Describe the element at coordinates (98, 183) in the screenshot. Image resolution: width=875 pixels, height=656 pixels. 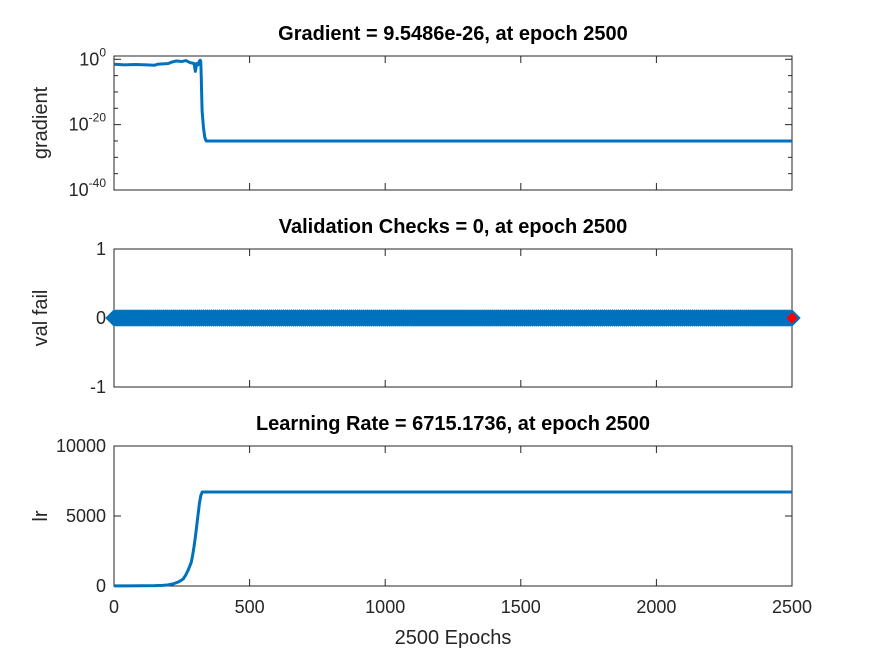
I see `y-tick-exponent: -40` at that location.